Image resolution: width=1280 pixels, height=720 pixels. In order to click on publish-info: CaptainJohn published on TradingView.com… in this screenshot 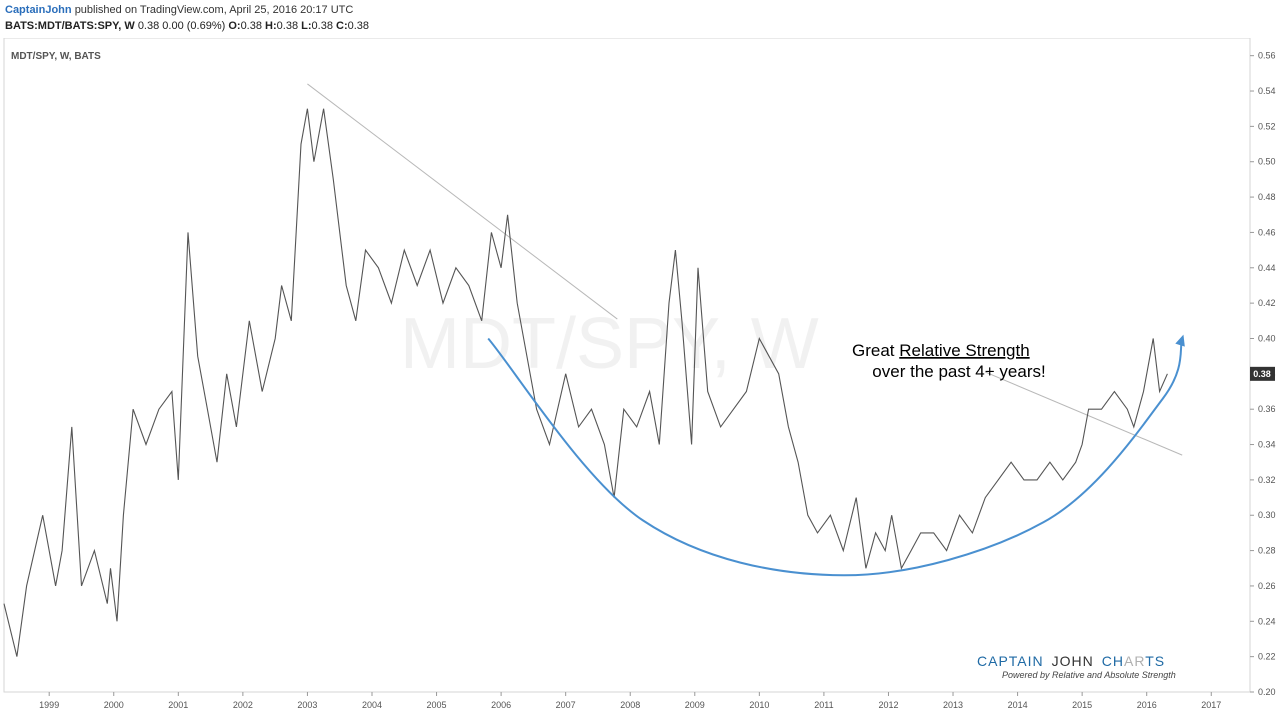, I will do `click(179, 10)`.